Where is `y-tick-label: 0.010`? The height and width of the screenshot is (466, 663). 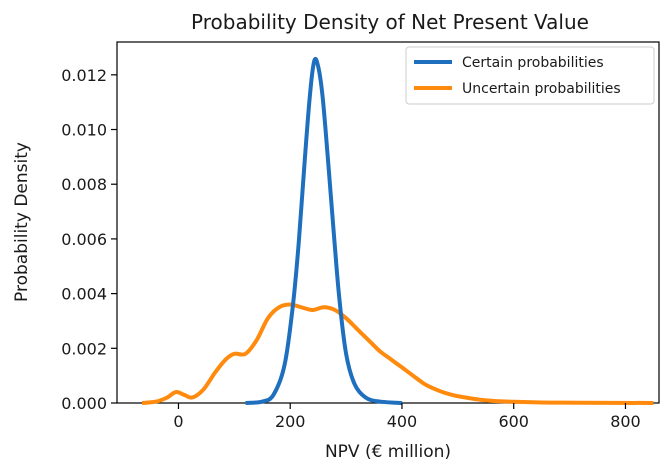 y-tick-label: 0.010 is located at coordinates (84, 130).